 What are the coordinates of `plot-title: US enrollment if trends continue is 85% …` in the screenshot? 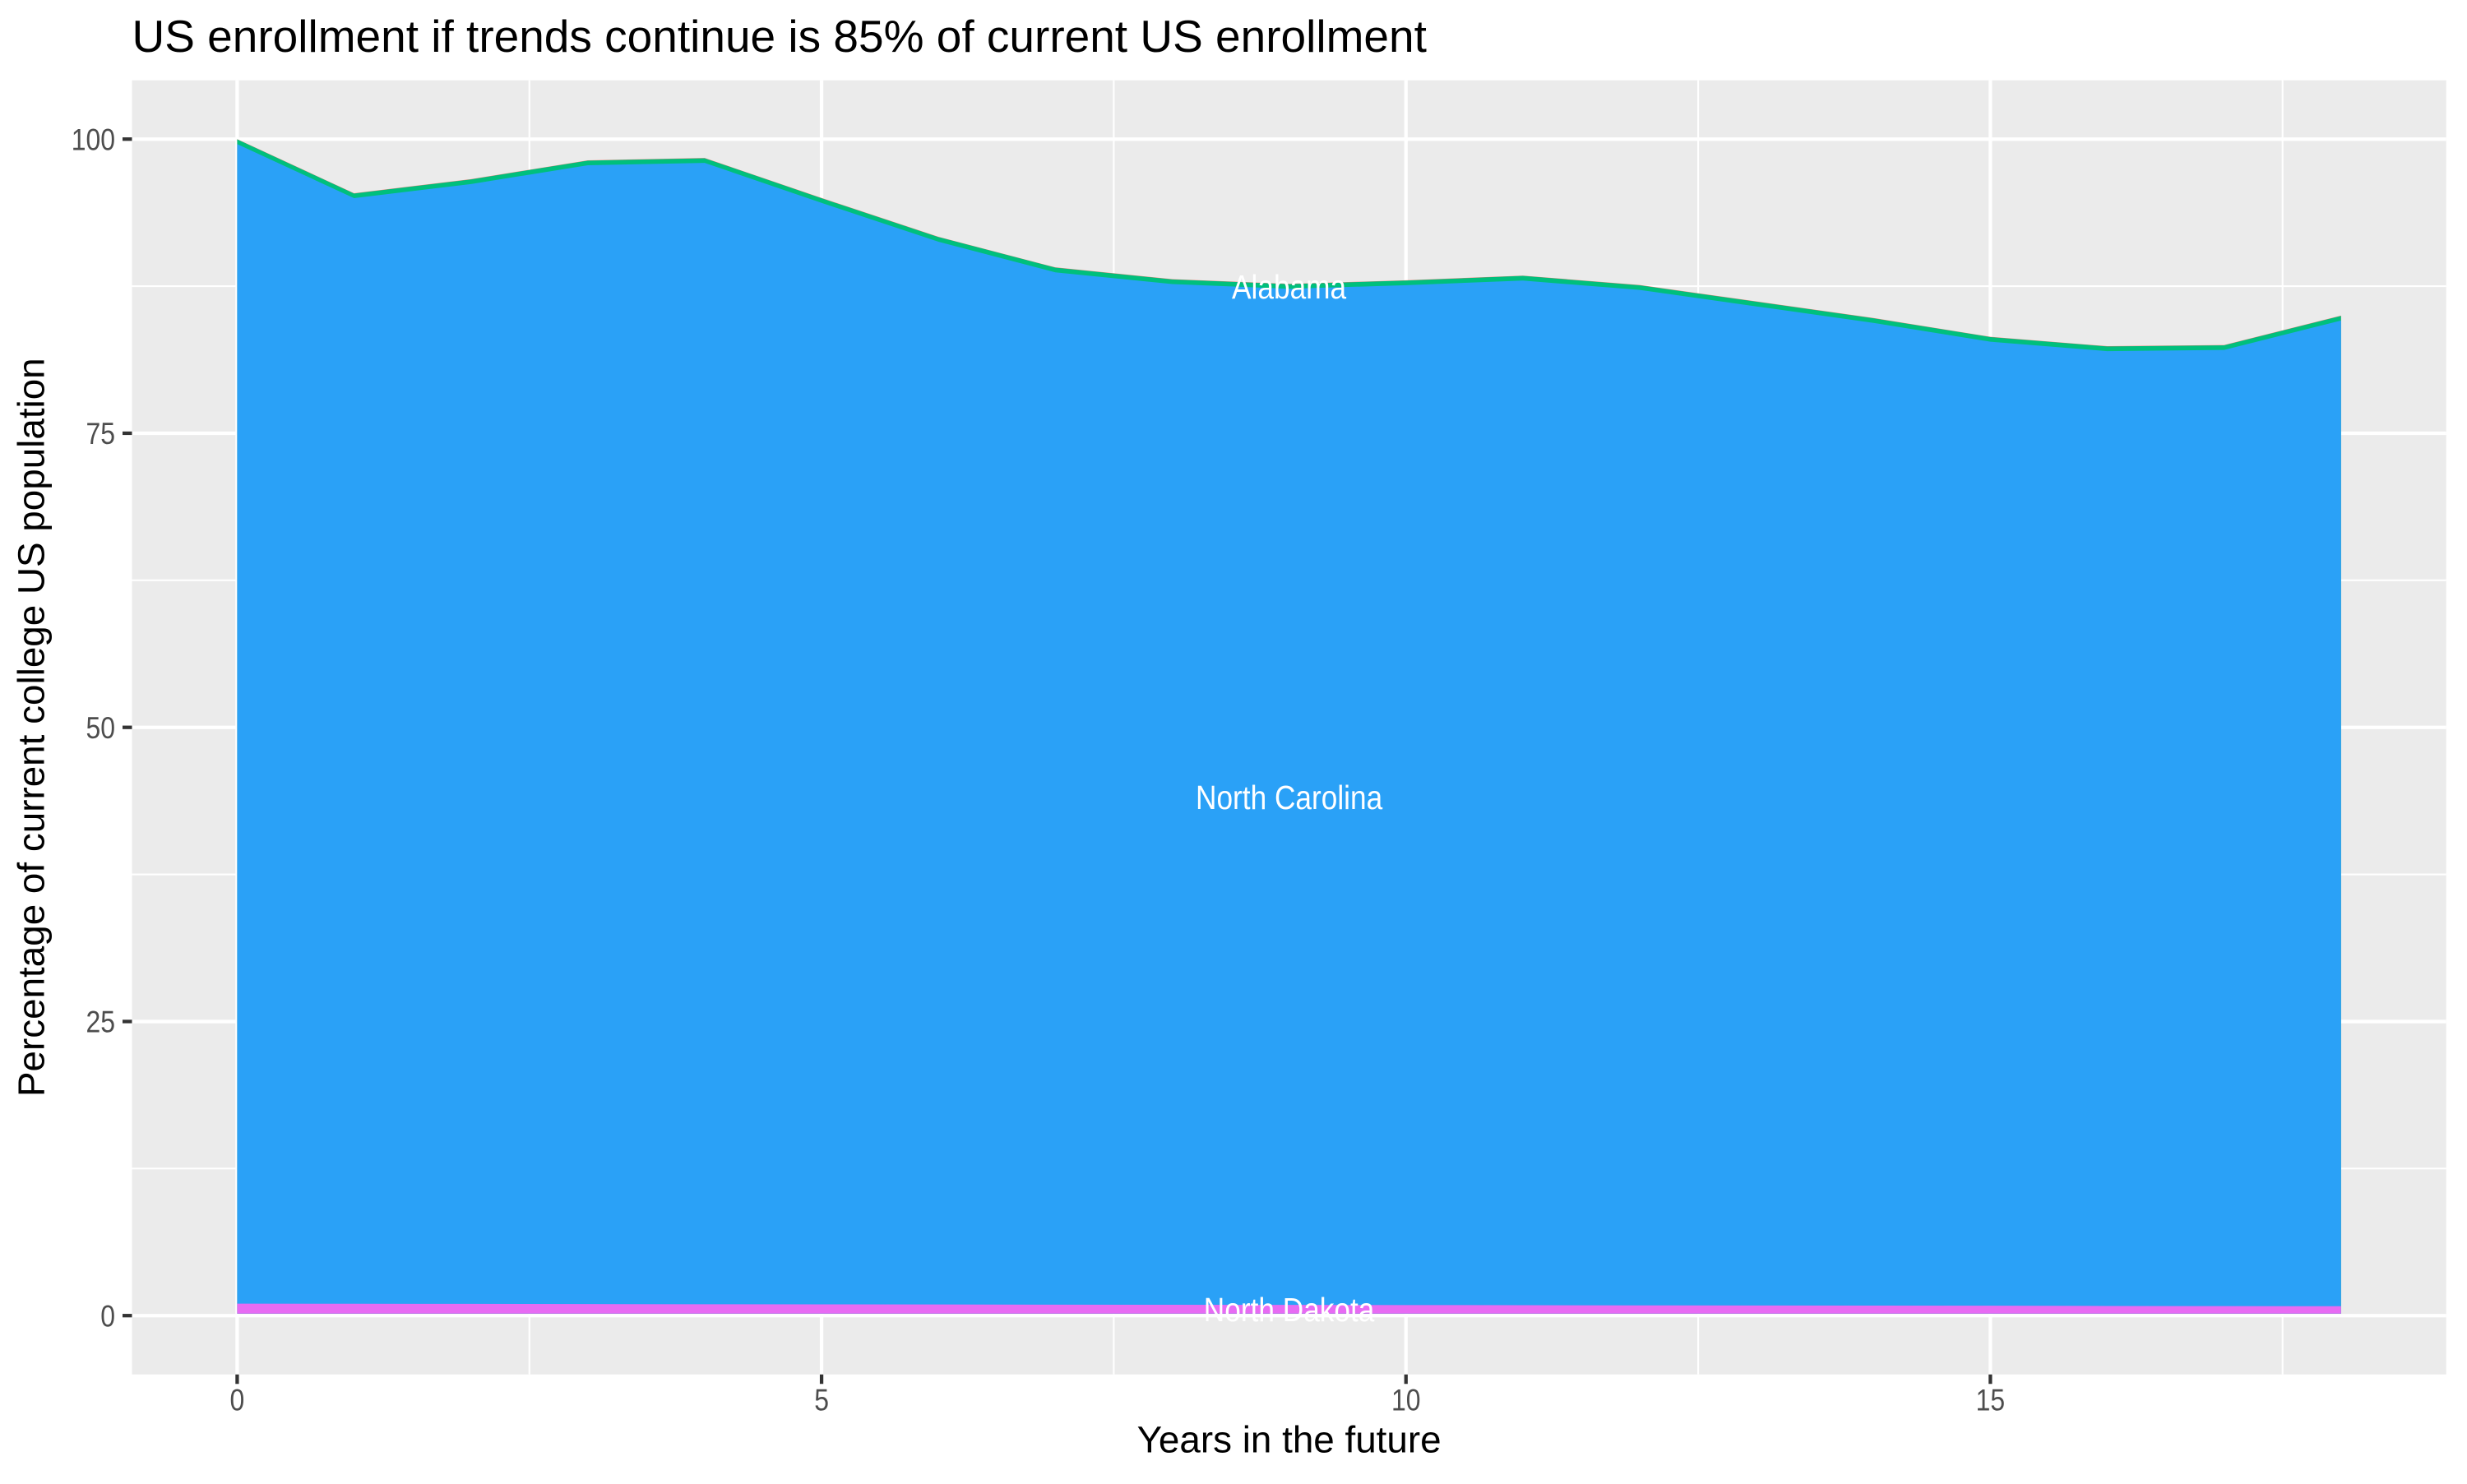 It's located at (779, 37).